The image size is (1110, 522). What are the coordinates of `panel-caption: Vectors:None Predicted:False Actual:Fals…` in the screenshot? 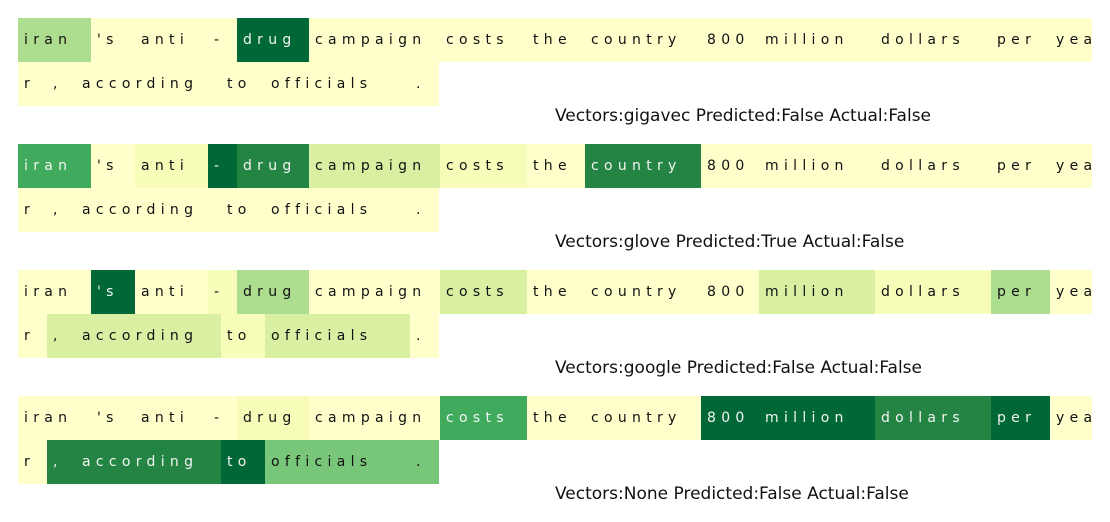 It's located at (732, 494).